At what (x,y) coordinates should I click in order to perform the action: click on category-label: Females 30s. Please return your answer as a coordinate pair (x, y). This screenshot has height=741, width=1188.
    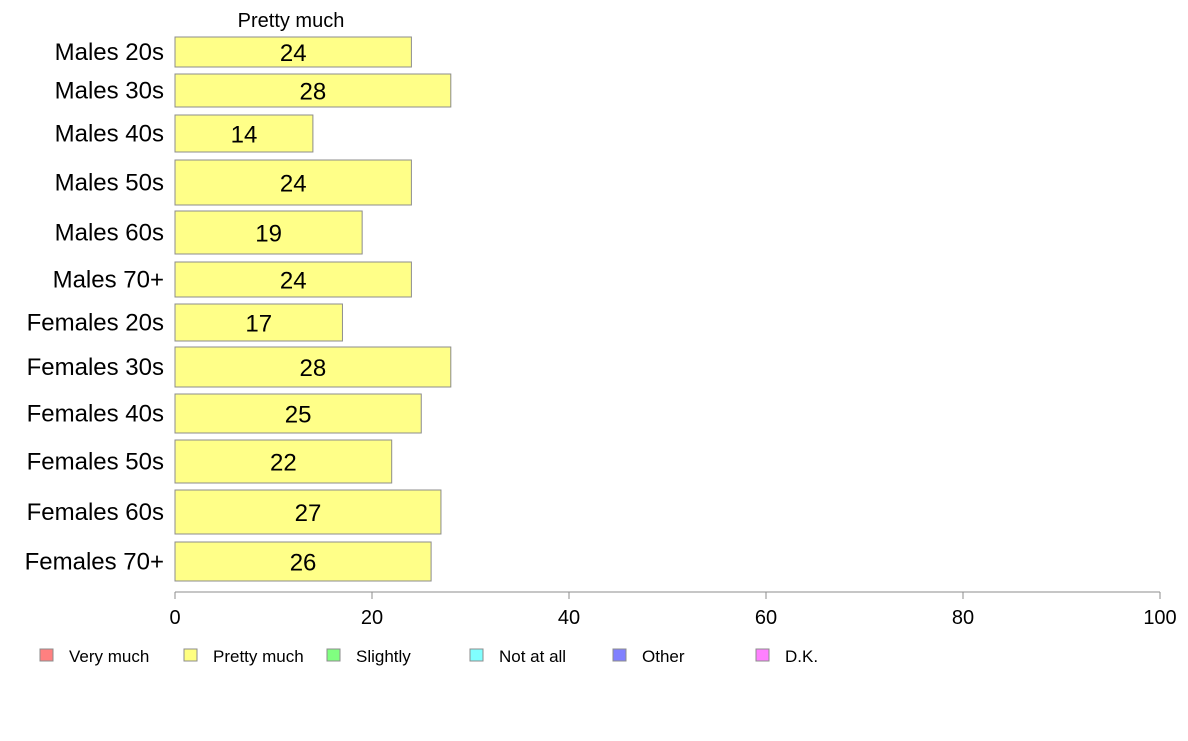
    Looking at the image, I should click on (95, 367).